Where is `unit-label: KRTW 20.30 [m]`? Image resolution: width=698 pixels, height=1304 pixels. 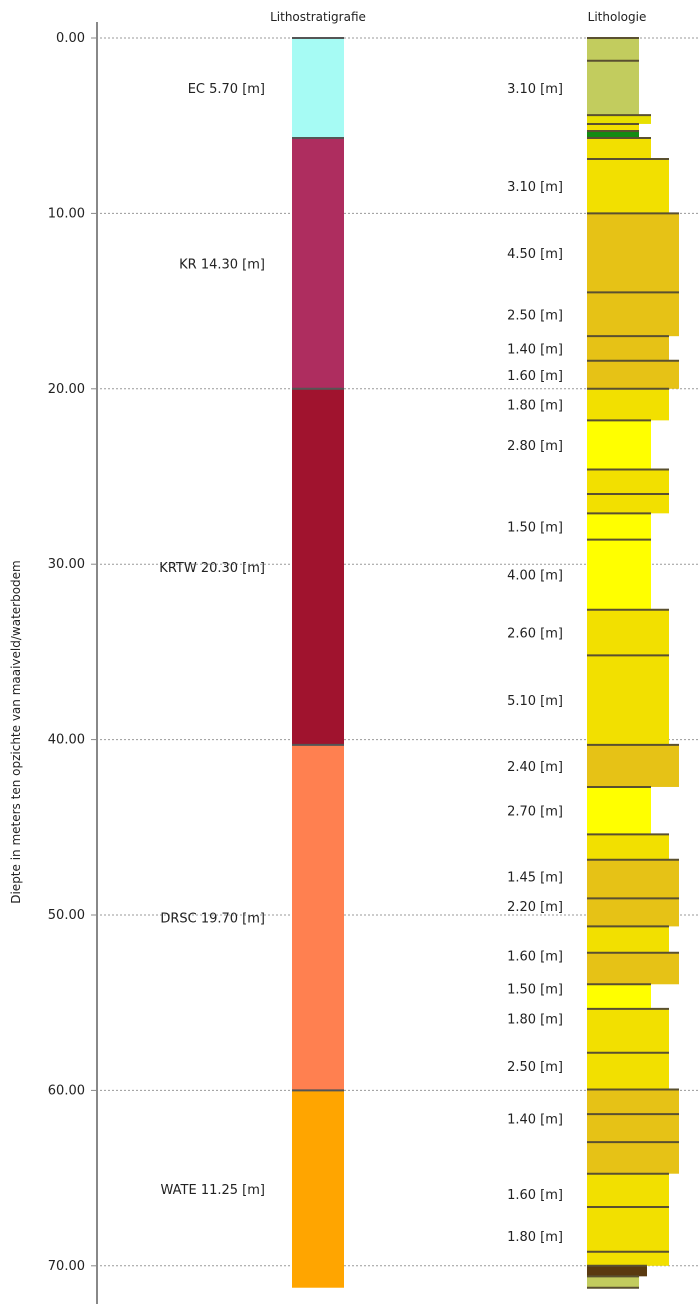
unit-label: KRTW 20.30 [m] is located at coordinates (212, 568).